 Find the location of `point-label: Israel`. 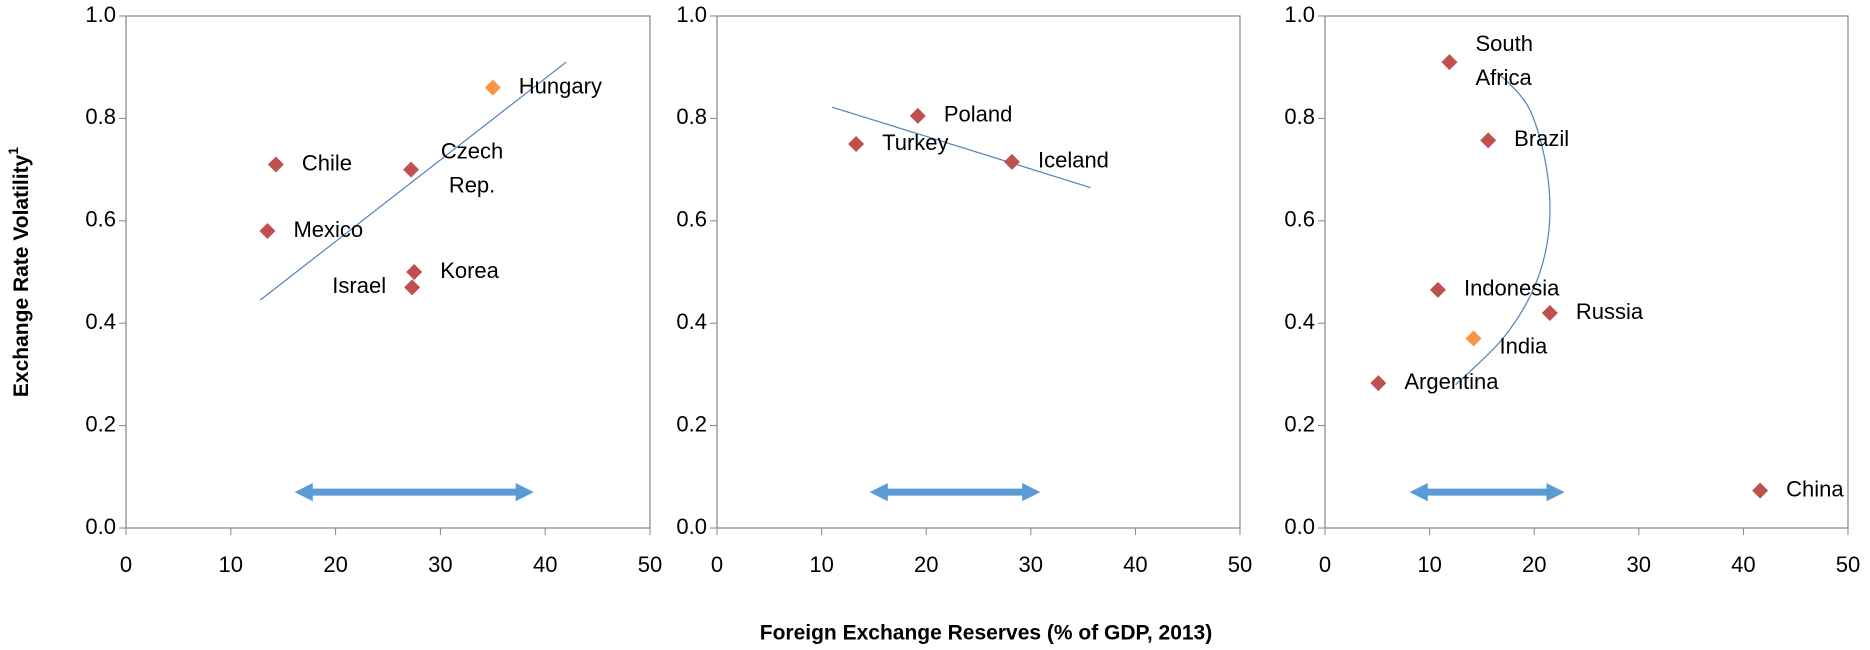

point-label: Israel is located at coordinates (359, 285).